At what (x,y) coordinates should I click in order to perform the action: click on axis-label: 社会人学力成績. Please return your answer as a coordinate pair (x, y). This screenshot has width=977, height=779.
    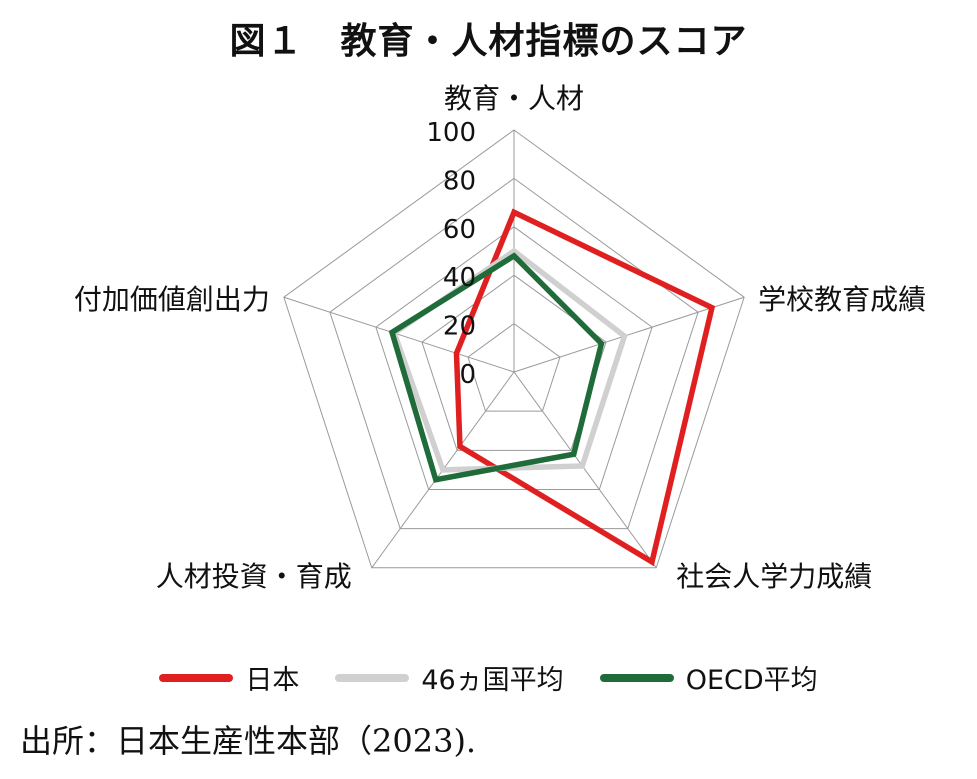
    Looking at the image, I should click on (774, 576).